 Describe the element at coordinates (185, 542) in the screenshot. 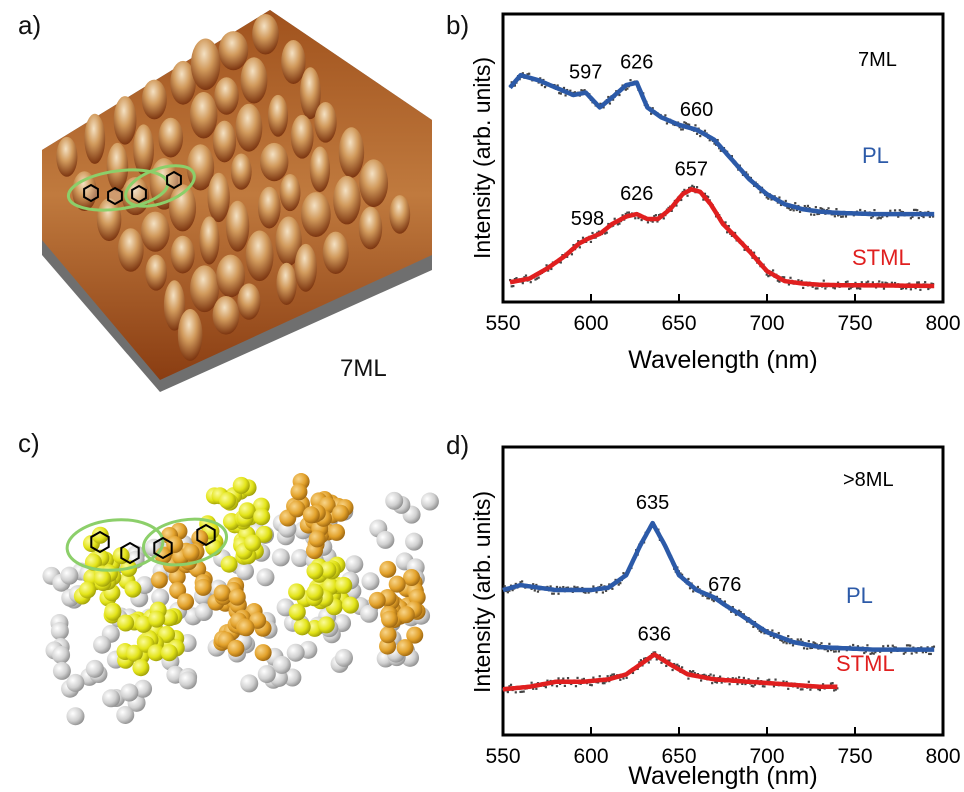

I see `model-ellipse-right` at that location.